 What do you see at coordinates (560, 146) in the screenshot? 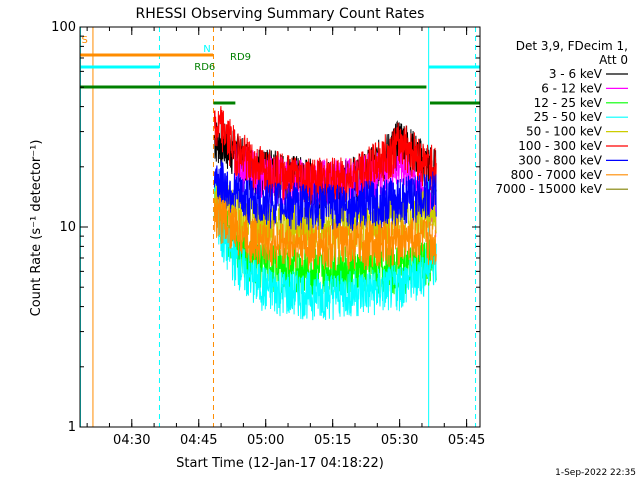
I see `legend-entry-label: 100 - 300 keV` at bounding box center [560, 146].